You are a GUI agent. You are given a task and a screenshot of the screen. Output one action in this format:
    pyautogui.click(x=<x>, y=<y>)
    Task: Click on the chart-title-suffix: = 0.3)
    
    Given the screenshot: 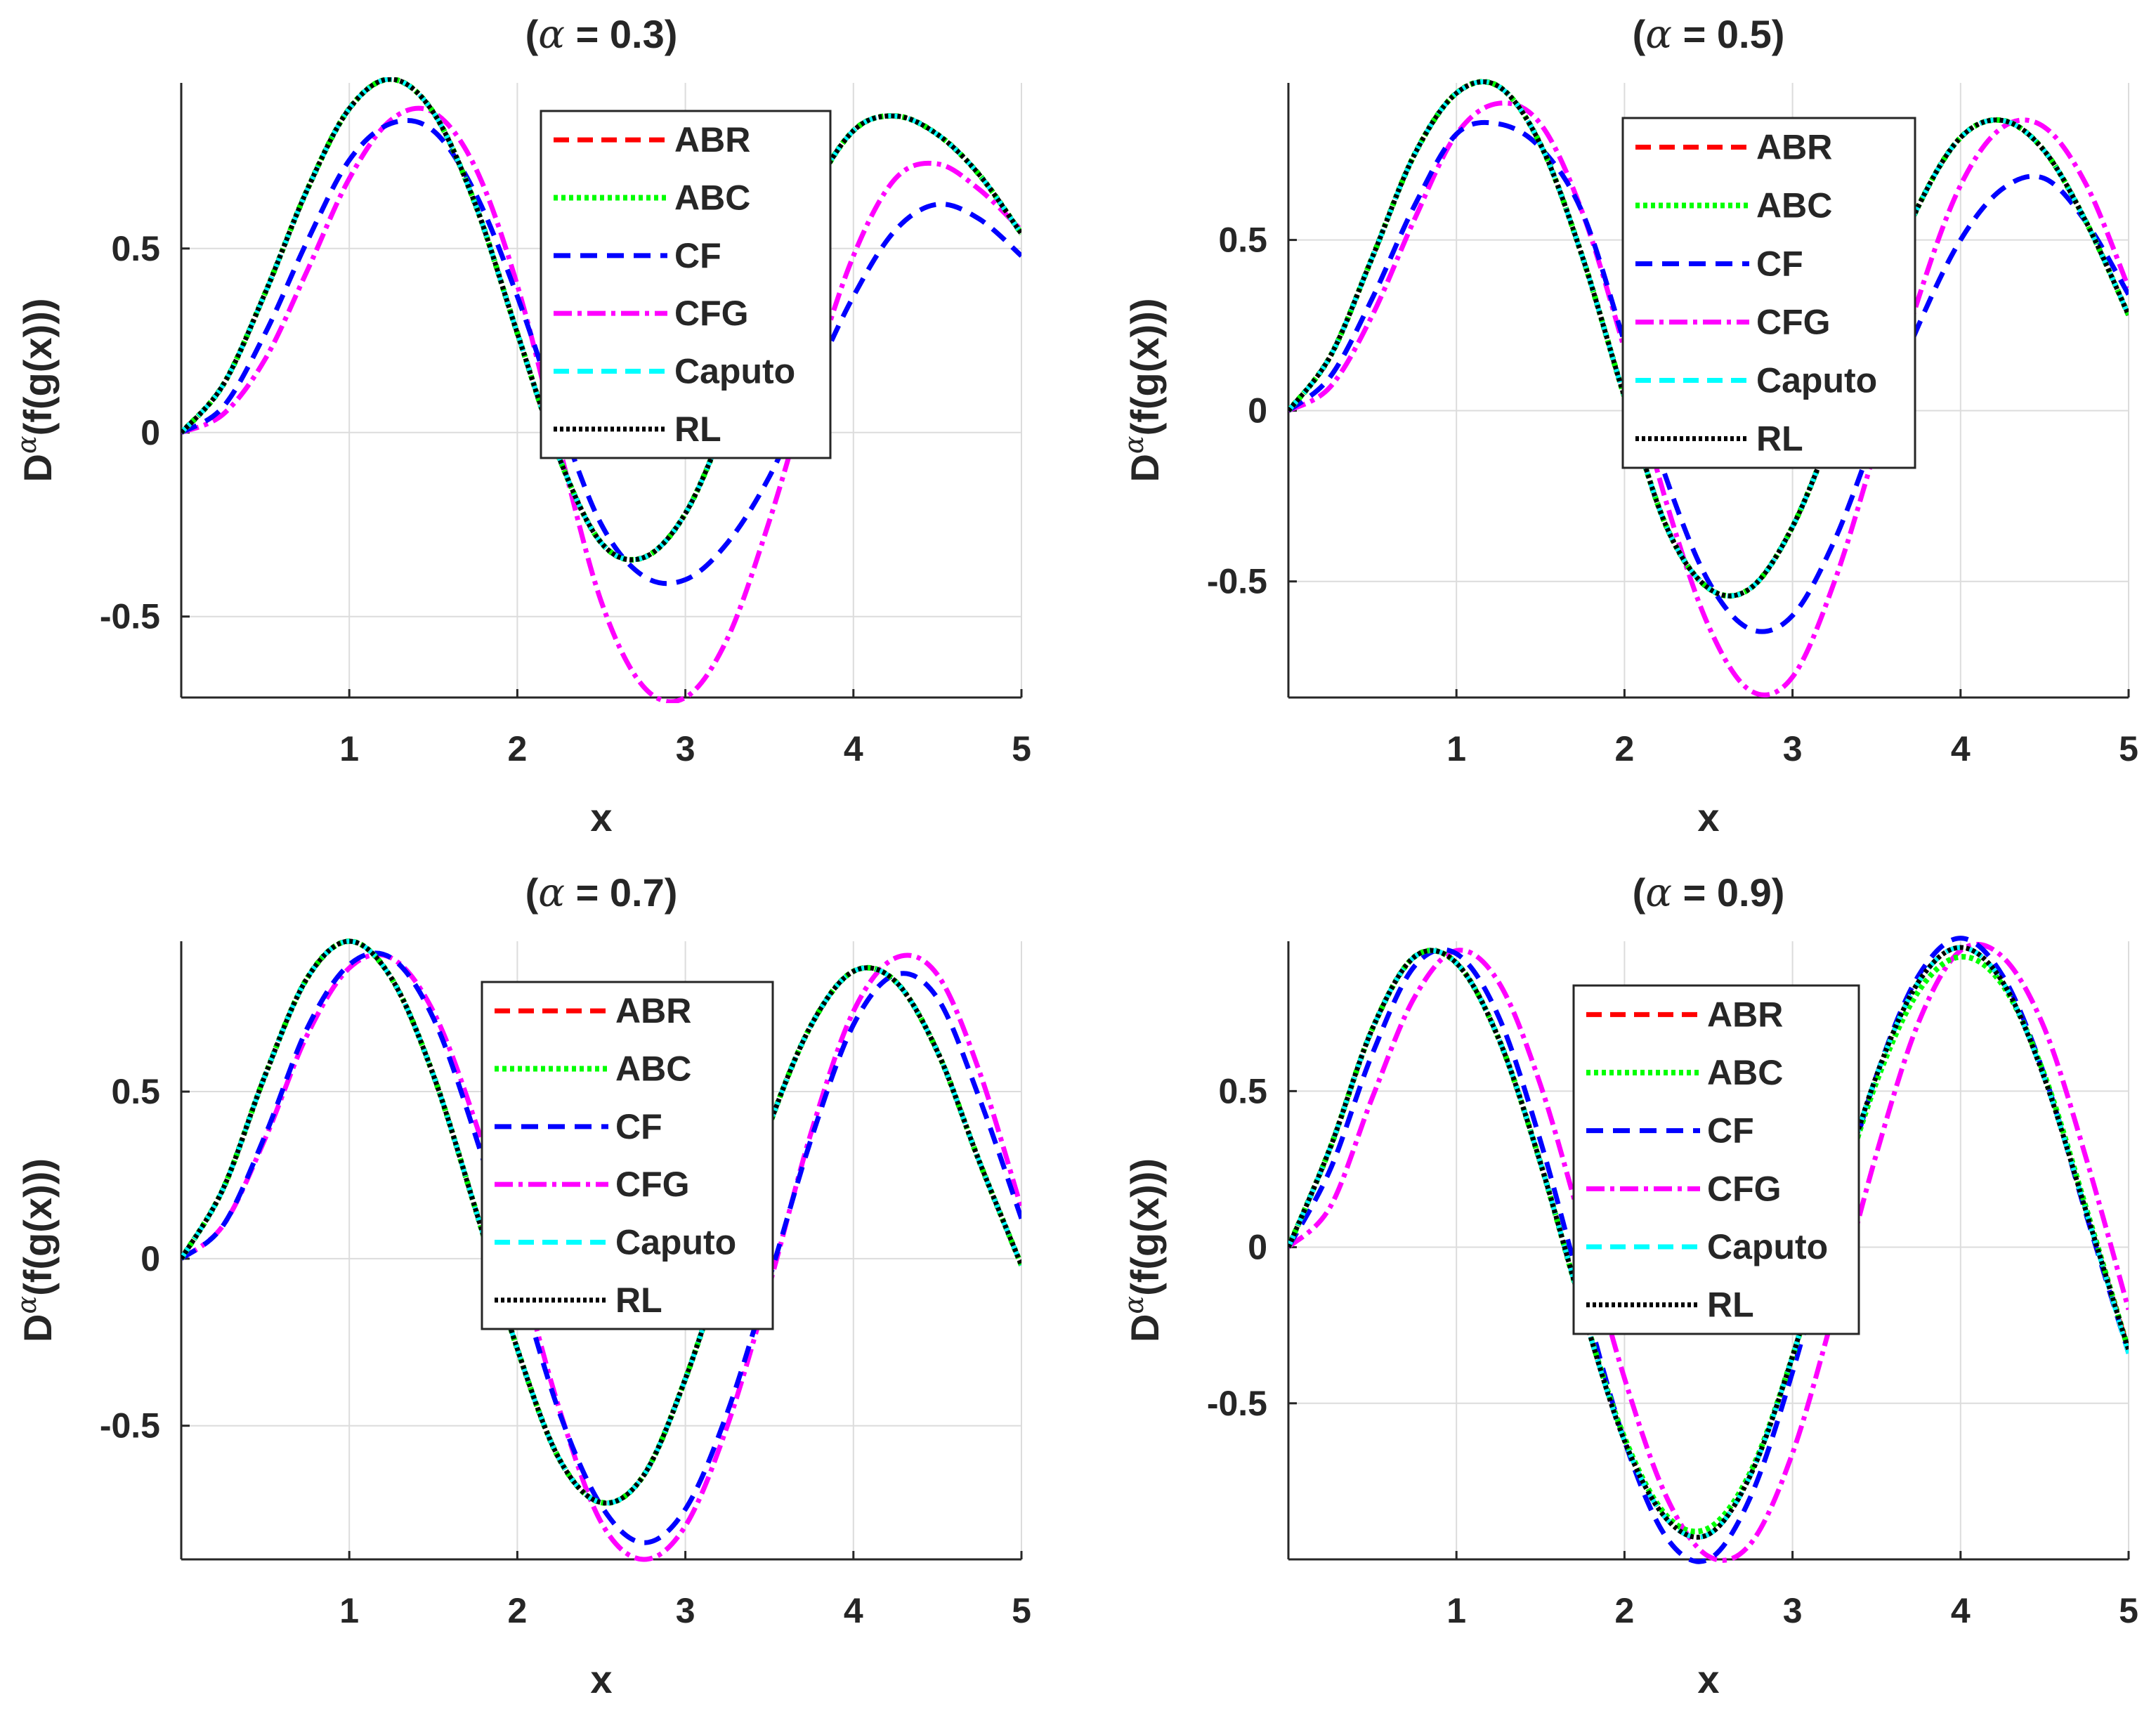 What is the action you would take?
    pyautogui.click(x=621, y=34)
    